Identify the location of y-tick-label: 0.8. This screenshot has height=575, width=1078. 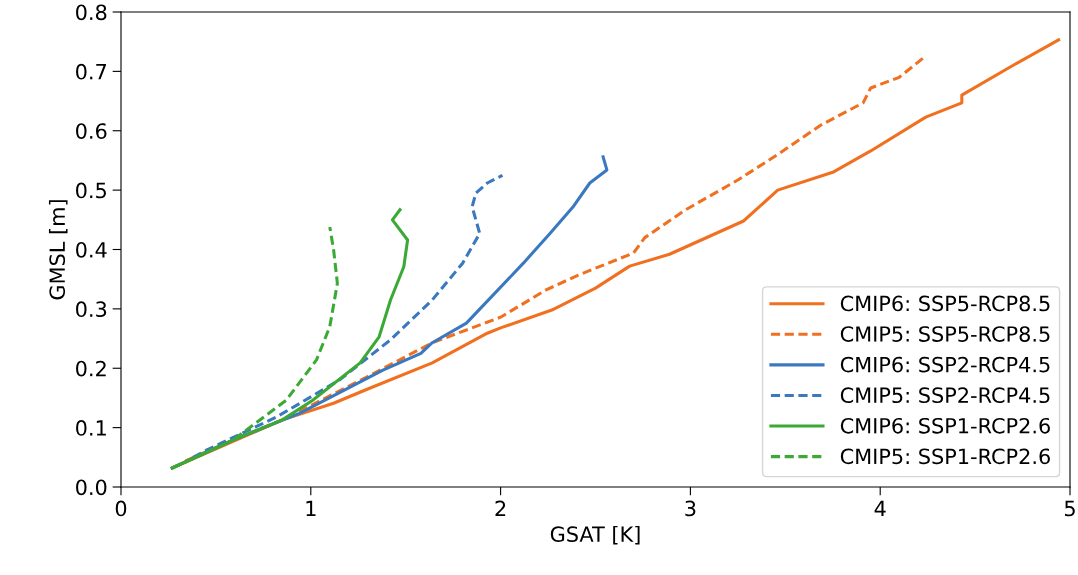
(91, 12).